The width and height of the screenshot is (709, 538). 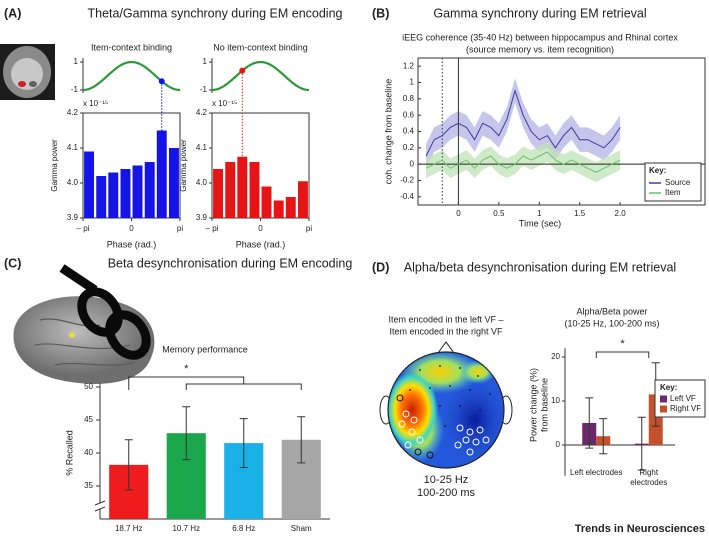 What do you see at coordinates (215, 13) in the screenshot?
I see `panel-title: Theta/Gamma synchrony during EM encoding` at bounding box center [215, 13].